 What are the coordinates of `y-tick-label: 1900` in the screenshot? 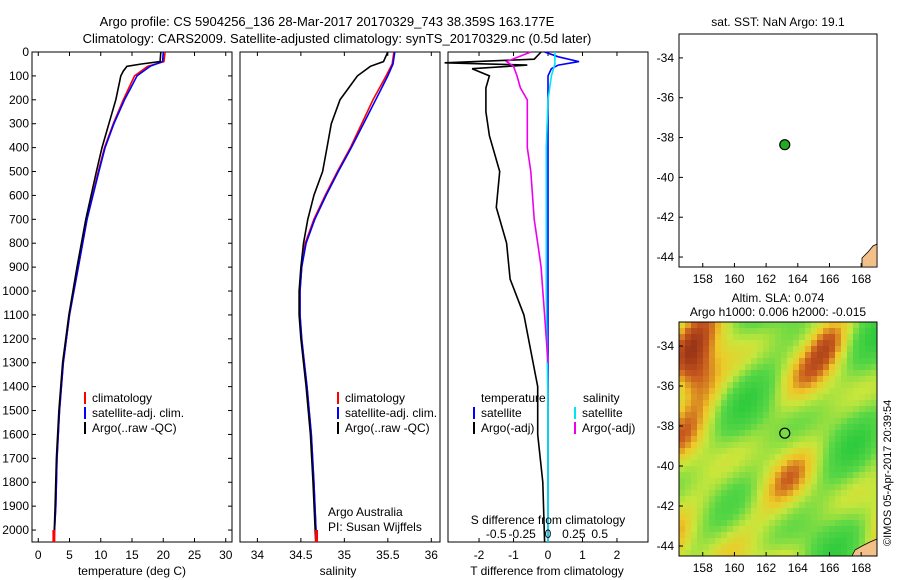 It's located at (15, 506).